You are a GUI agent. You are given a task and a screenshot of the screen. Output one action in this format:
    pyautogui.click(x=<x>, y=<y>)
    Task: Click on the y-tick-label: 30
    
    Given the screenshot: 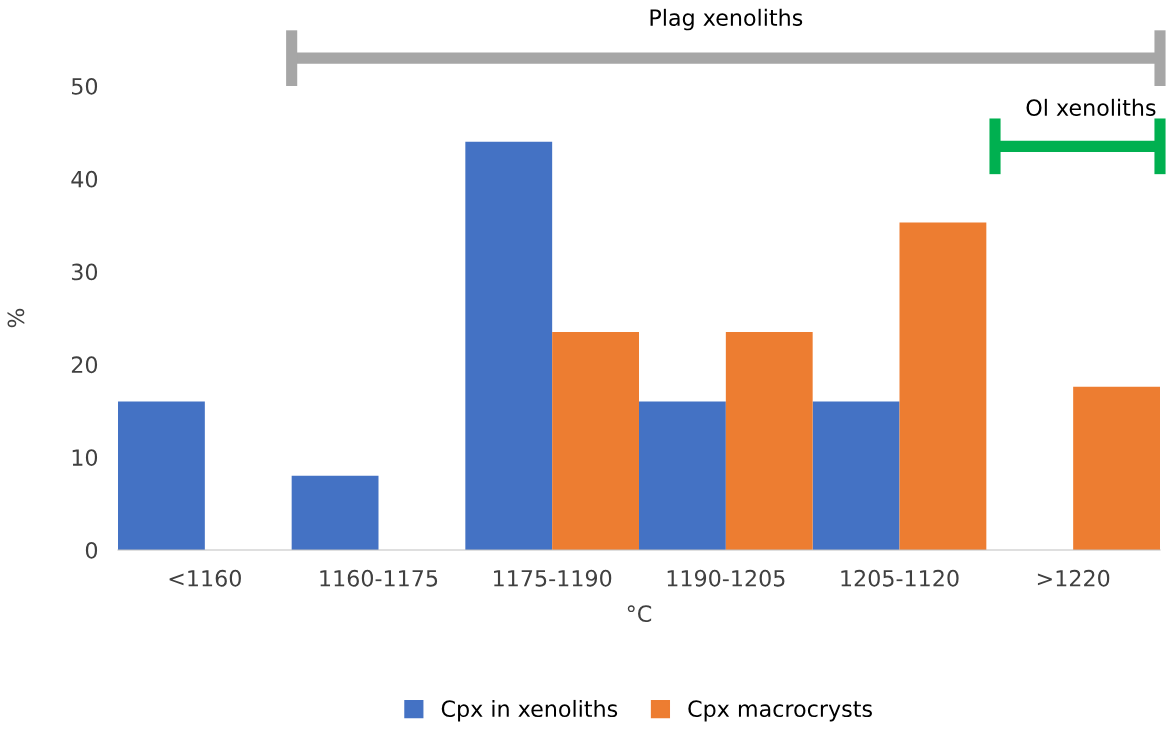 What is the action you would take?
    pyautogui.click(x=84, y=272)
    